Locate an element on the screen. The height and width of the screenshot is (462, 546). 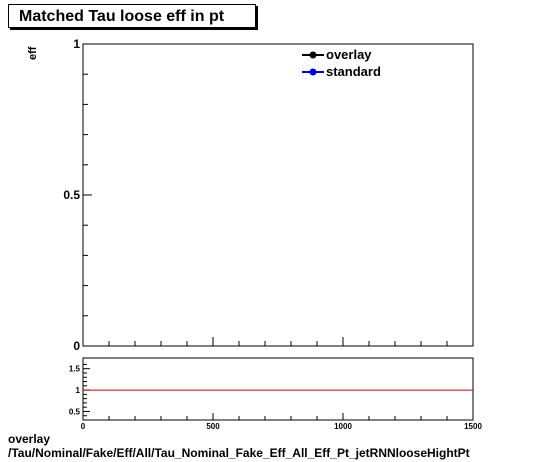
ratio-x-tick-label: 1000 is located at coordinates (343, 426).